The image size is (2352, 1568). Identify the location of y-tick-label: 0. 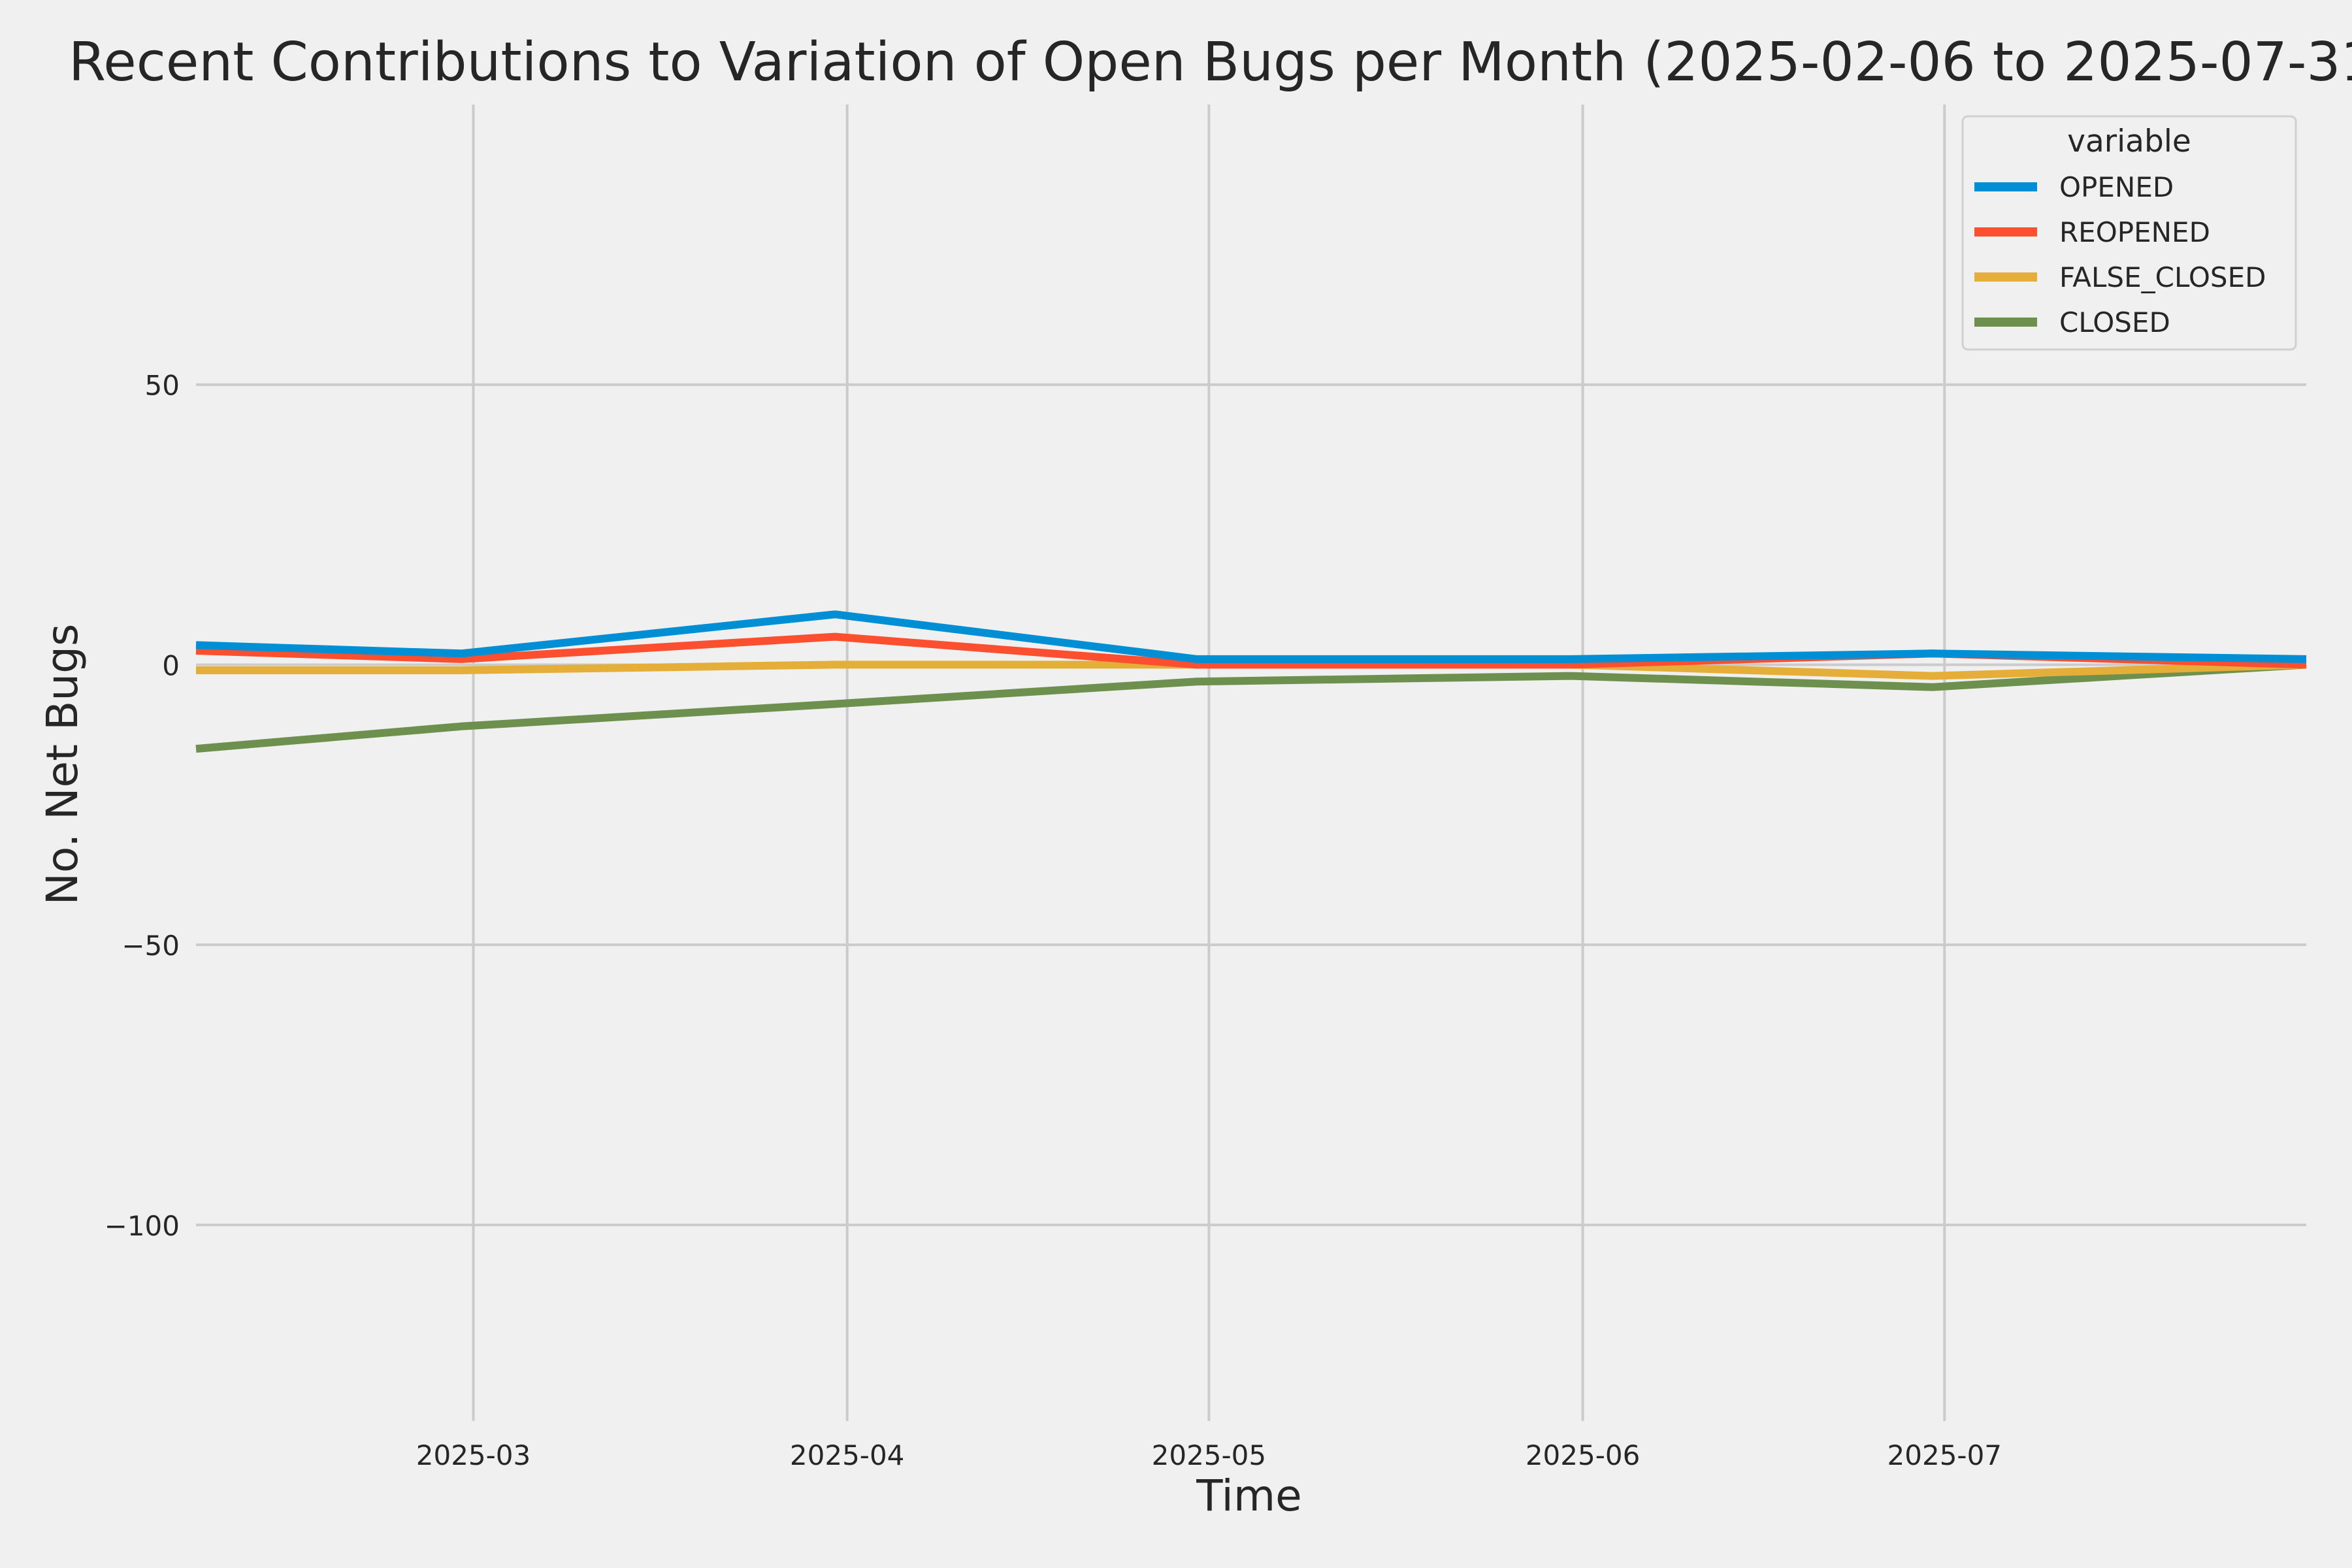
(171, 665).